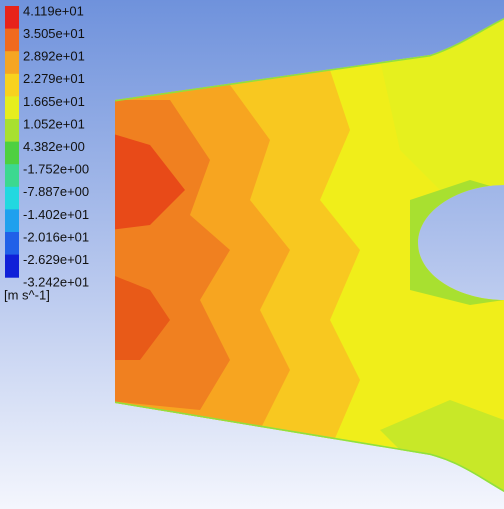 Image resolution: width=504 pixels, height=509 pixels. I want to click on legend-label: 4.119e+01, so click(53, 10).